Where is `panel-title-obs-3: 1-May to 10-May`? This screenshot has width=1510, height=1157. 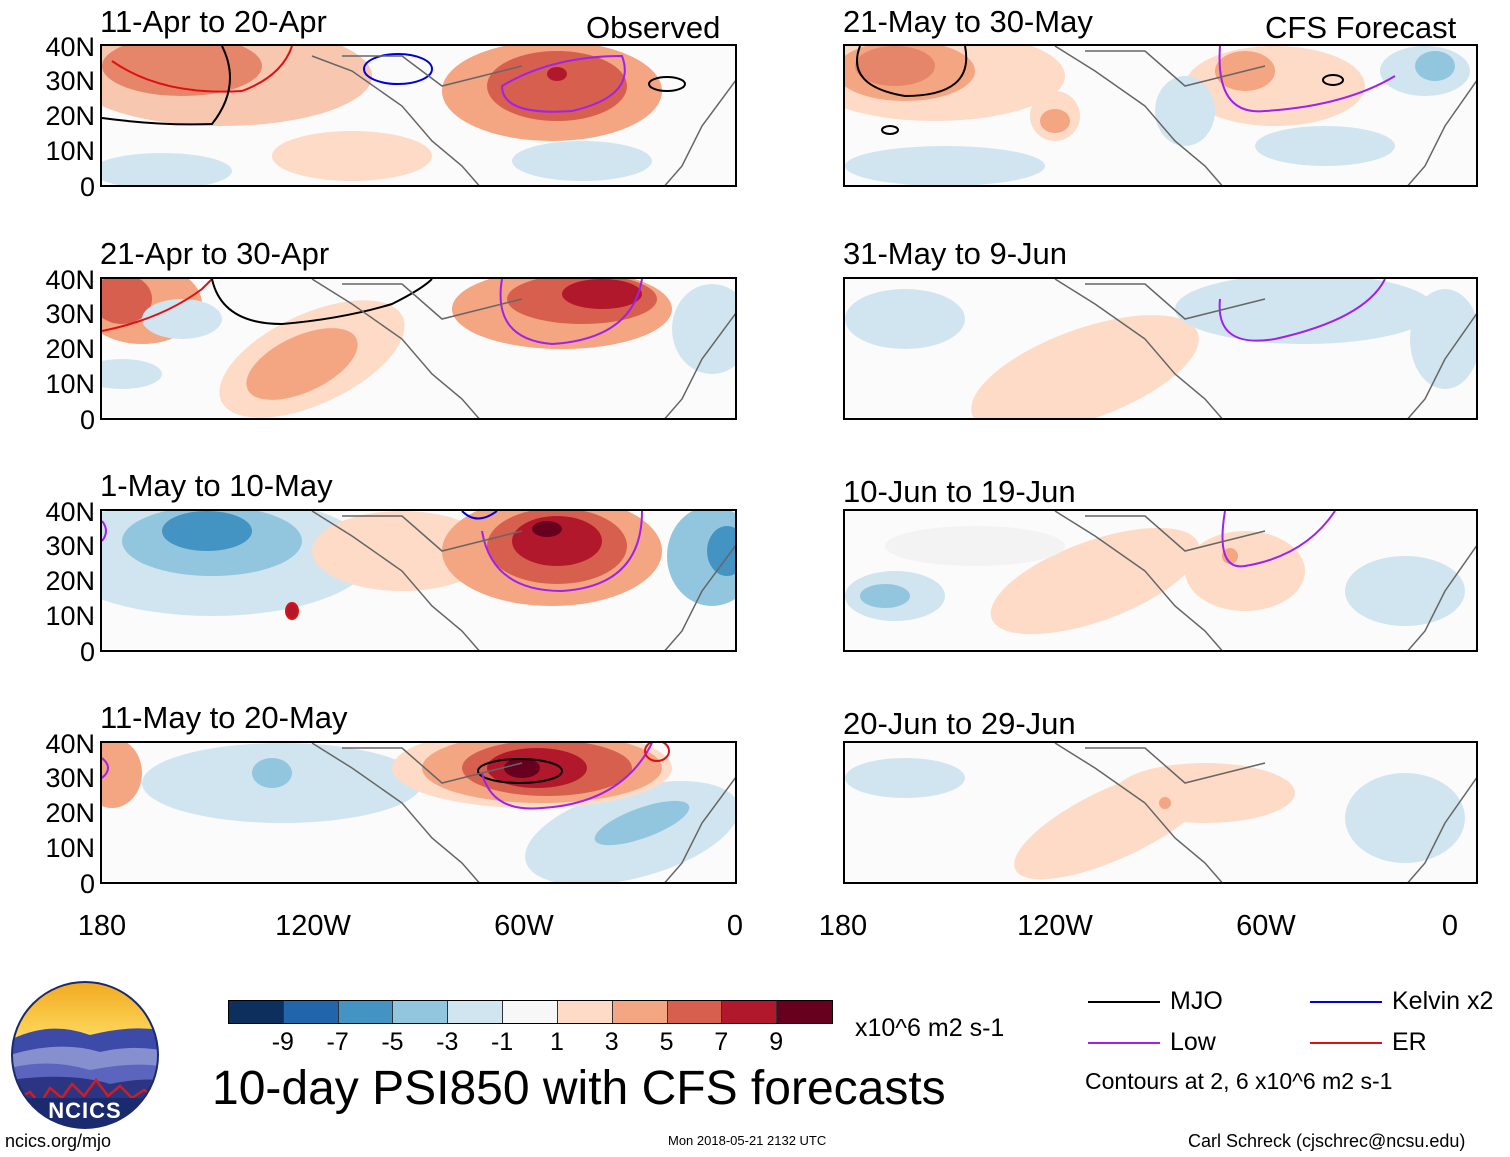
panel-title-obs-3: 1-May to 10-May is located at coordinates (216, 485).